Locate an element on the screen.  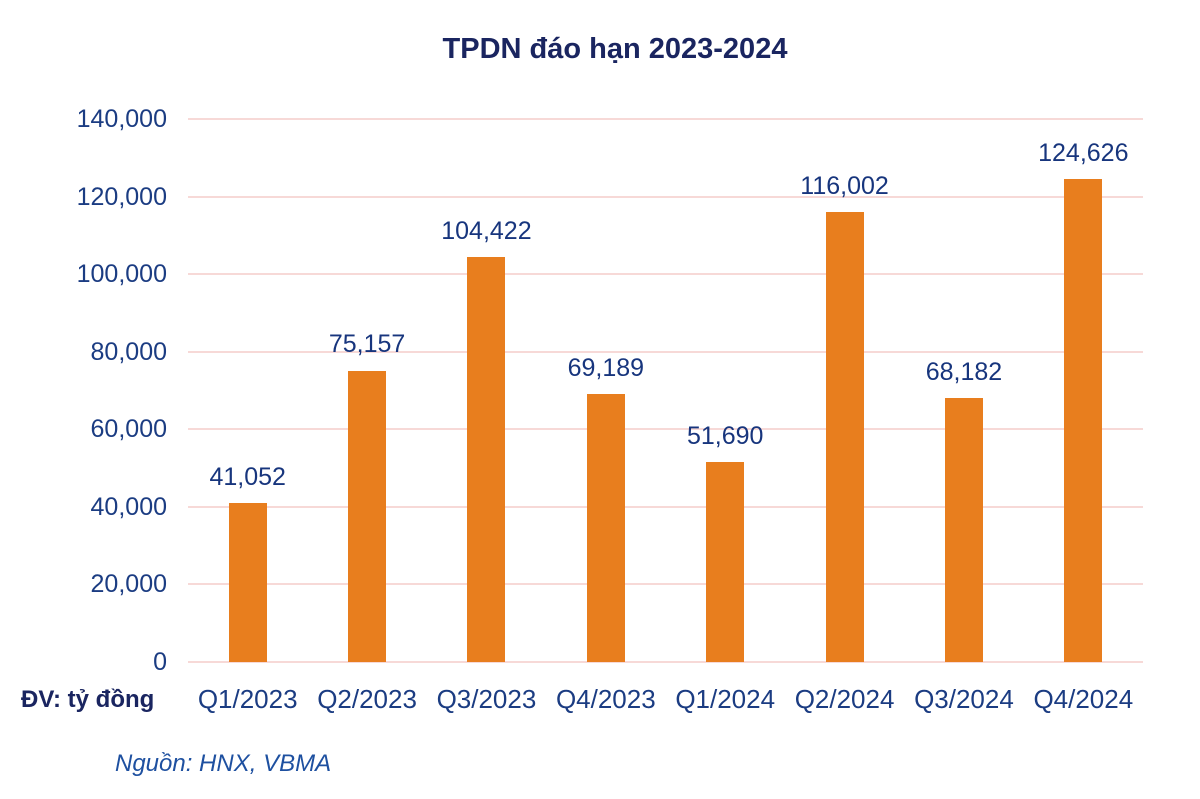
value-label: 75,157 is located at coordinates (367, 344).